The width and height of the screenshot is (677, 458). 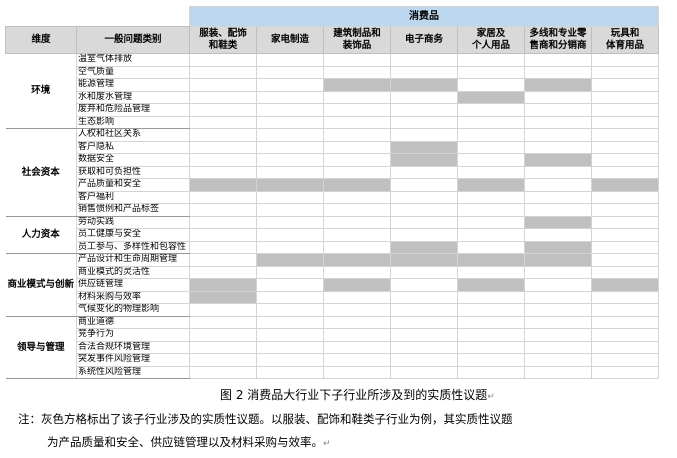 I want to click on issue-cell: 废弃和危险品管理, so click(x=133, y=110).